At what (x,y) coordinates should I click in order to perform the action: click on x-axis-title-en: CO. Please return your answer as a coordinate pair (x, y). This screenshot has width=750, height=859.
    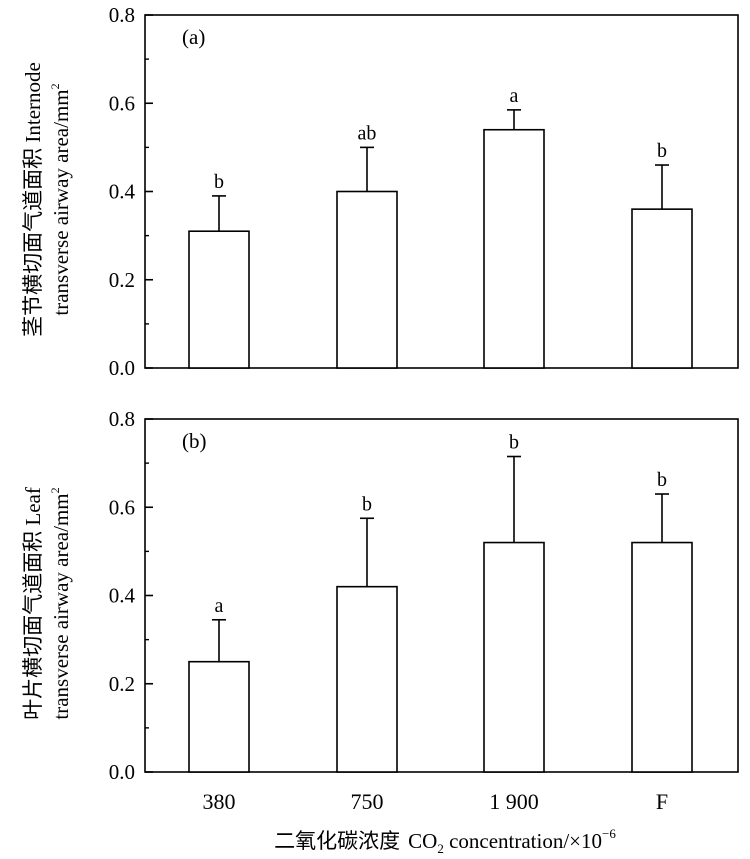
    Looking at the image, I should click on (422, 841).